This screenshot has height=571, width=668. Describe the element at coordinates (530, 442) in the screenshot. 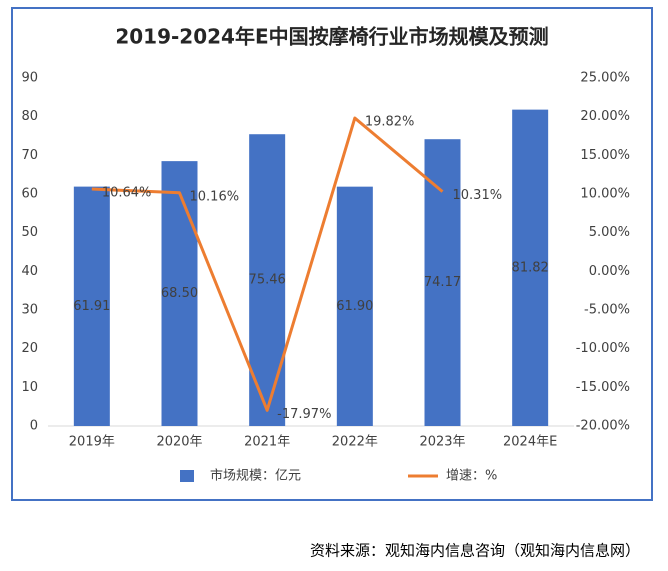

I see `x-tick-label: 2024年E` at that location.